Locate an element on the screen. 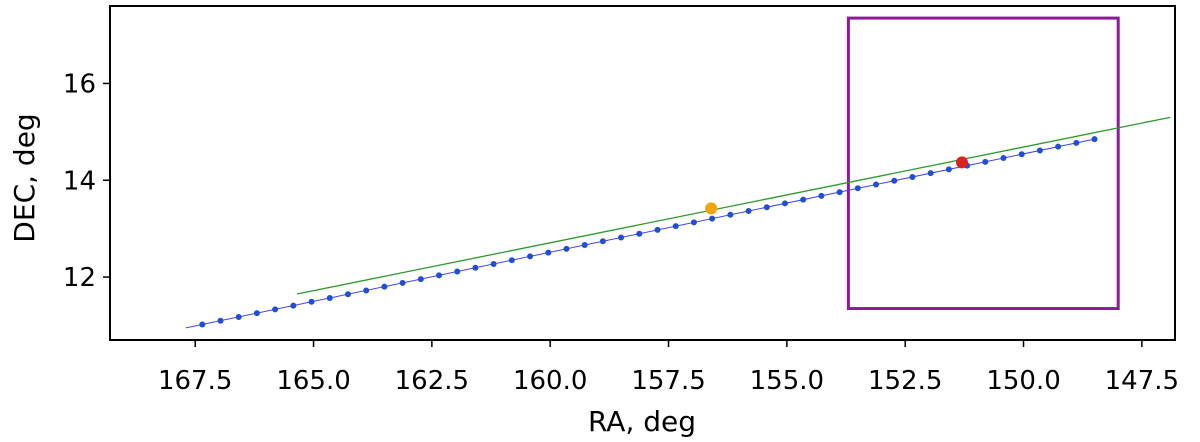  red-point is located at coordinates (962, 162).